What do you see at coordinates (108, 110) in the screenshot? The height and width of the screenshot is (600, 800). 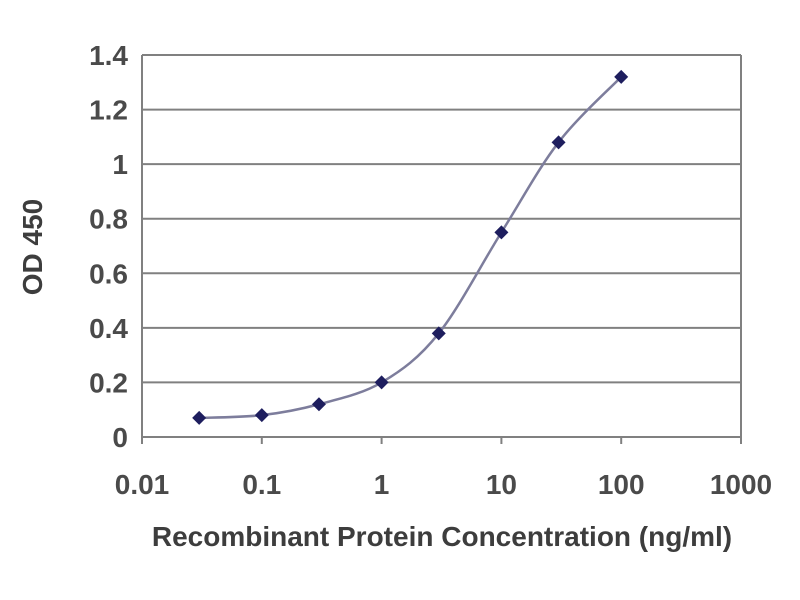 I see `y-tick-label: 1.2` at bounding box center [108, 110].